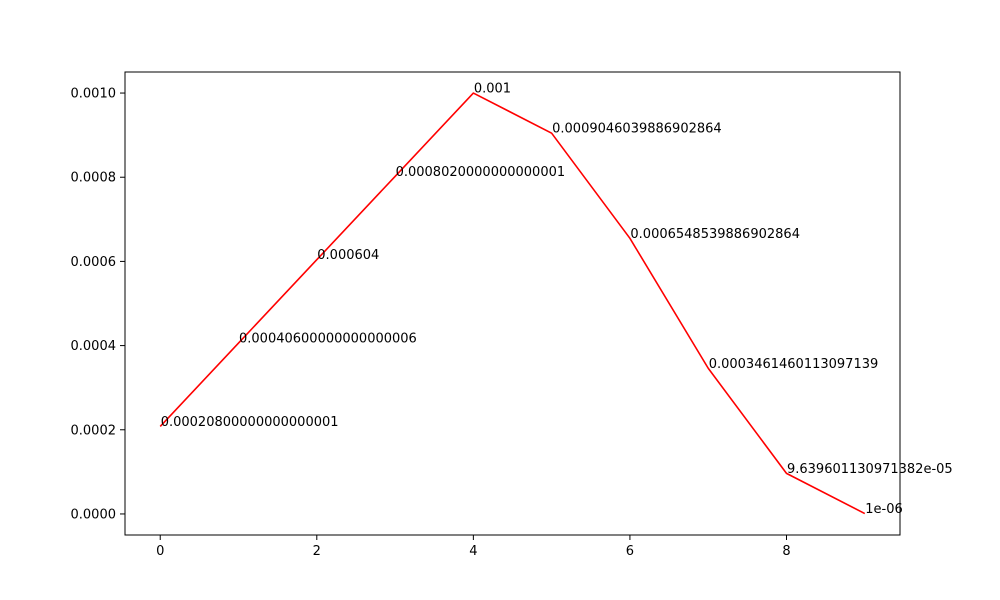  I want to click on data-label-3: 0.0008020000000000001, so click(481, 172).